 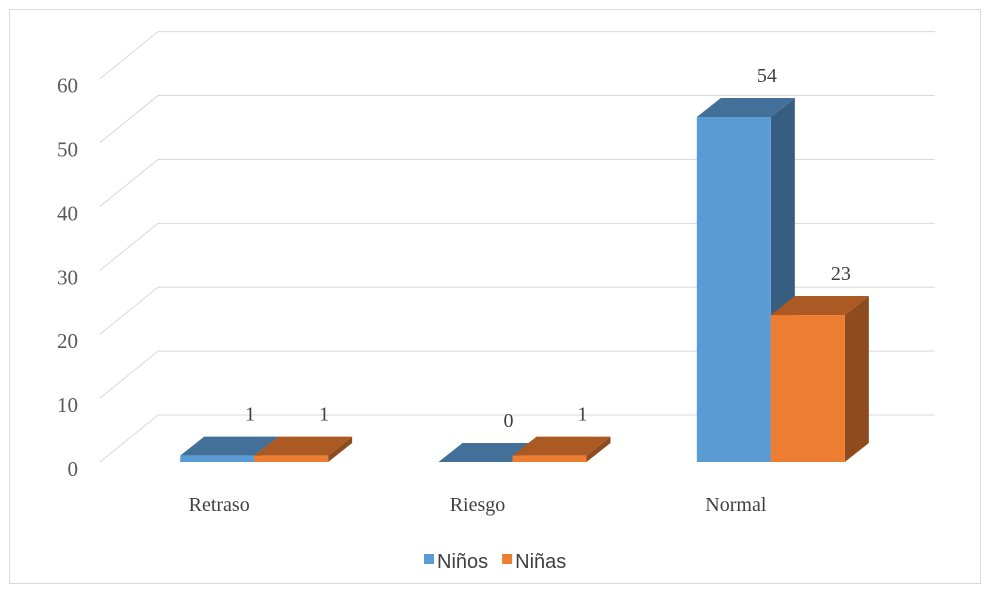 I want to click on data-label: 0, so click(x=509, y=421).